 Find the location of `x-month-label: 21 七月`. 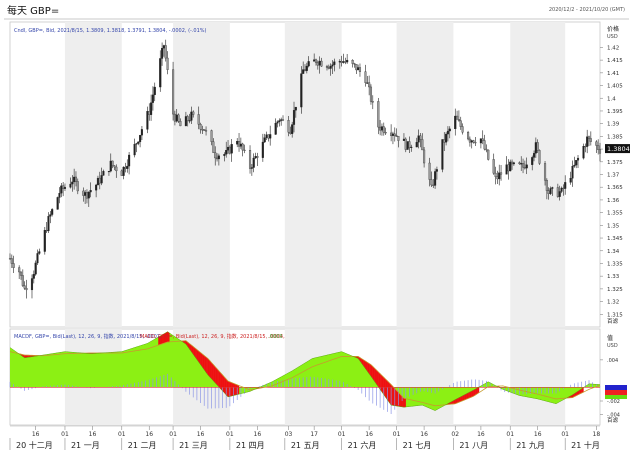

x-month-label: 21 七月 is located at coordinates (417, 445).